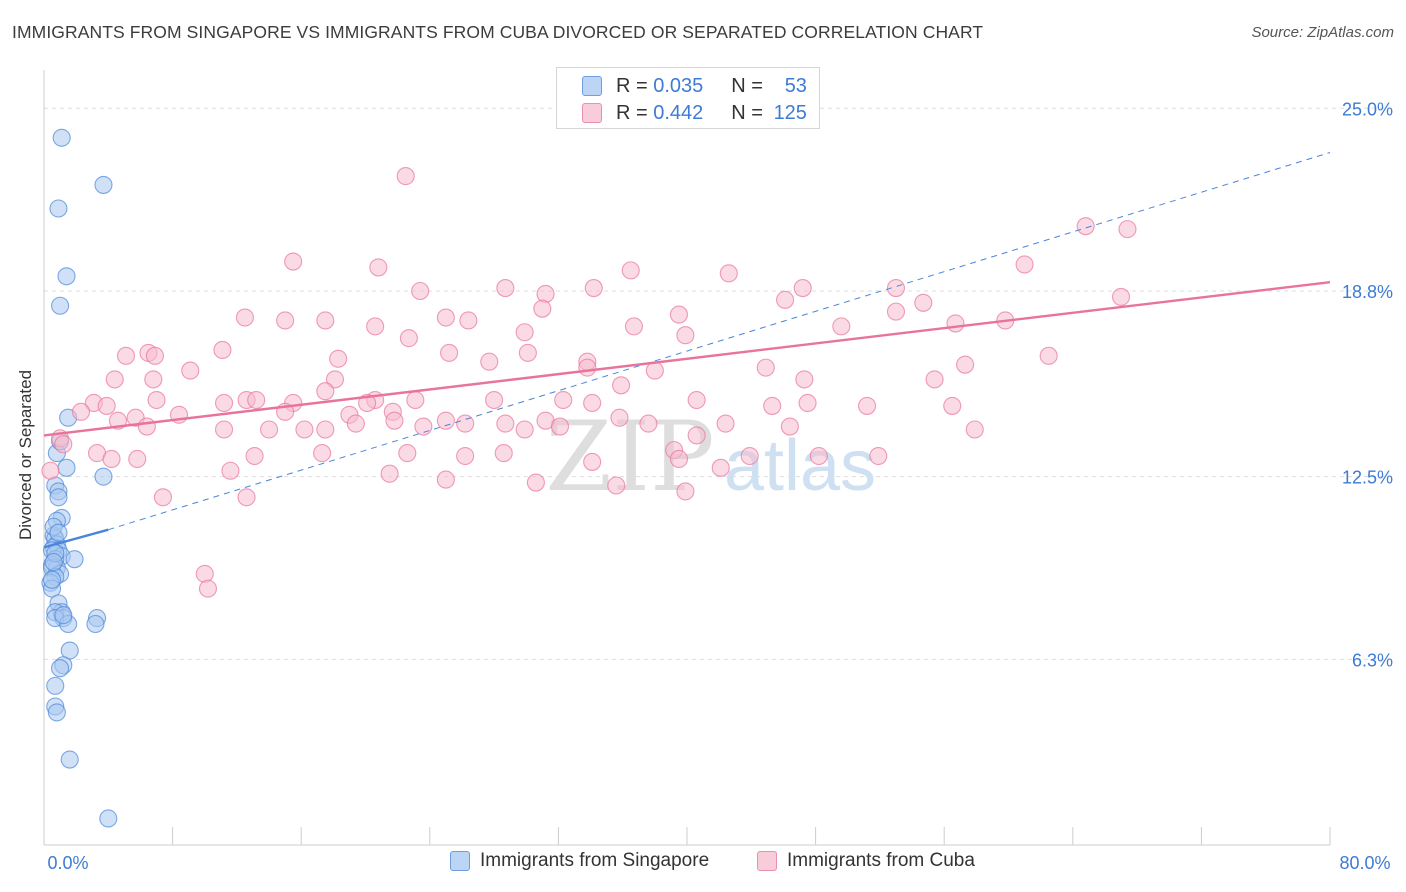  What do you see at coordinates (866, 861) in the screenshot?
I see `legend-item-cuba: Immigrants from Cuba` at bounding box center [866, 861].